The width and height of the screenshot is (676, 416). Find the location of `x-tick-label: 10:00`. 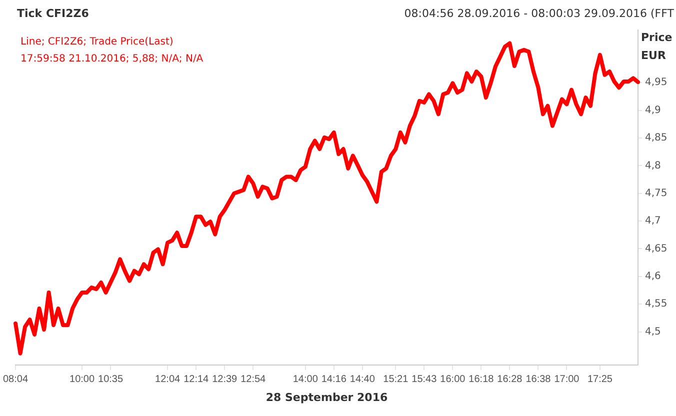

x-tick-label: 10:00 is located at coordinates (82, 379).